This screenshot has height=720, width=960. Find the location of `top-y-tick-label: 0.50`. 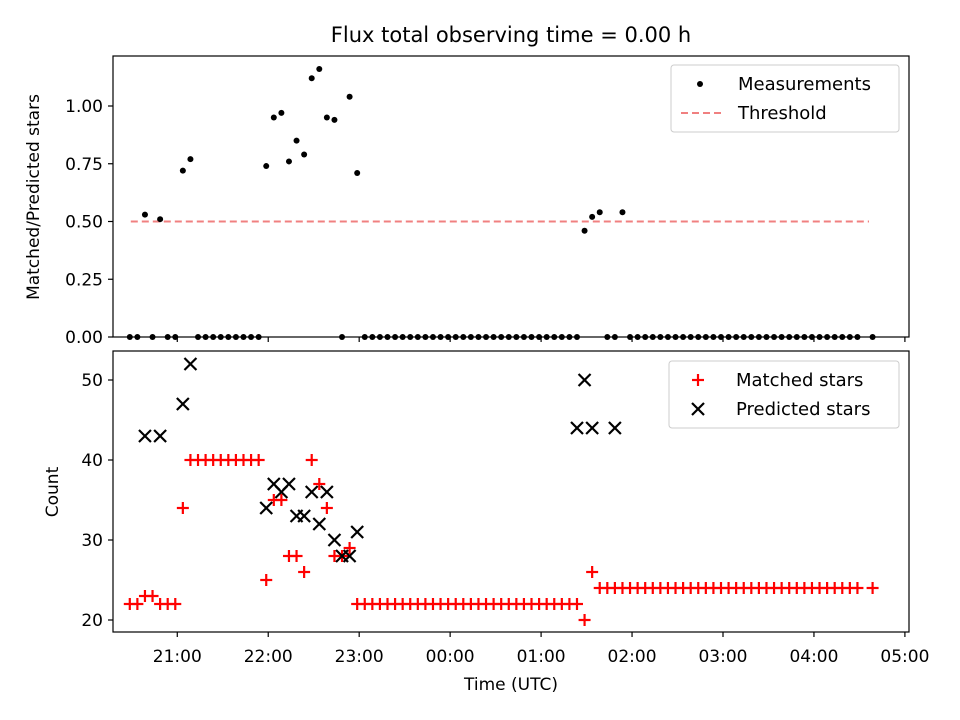

top-y-tick-label: 0.50 is located at coordinates (84, 223).